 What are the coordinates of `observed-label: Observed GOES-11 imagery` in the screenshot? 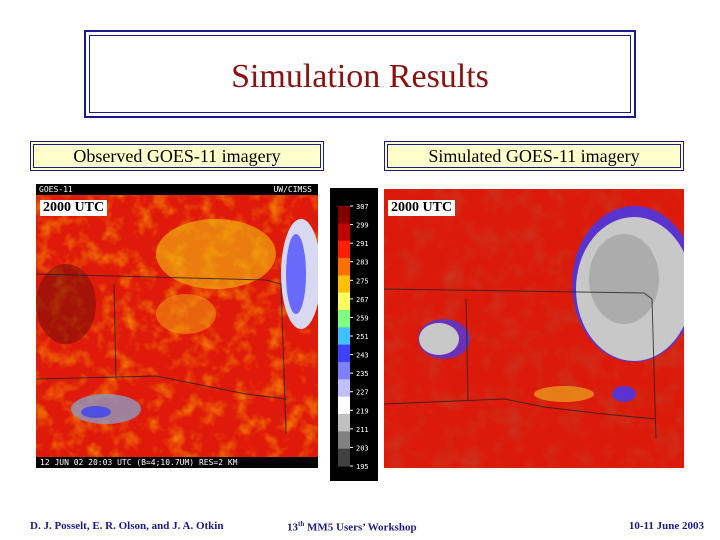 It's located at (177, 156).